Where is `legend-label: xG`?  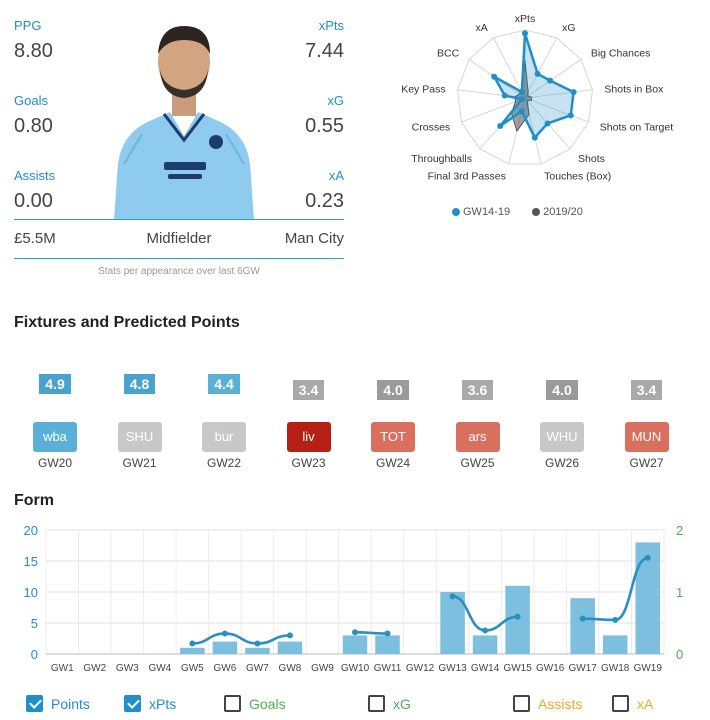
legend-label: xG is located at coordinates (402, 704).